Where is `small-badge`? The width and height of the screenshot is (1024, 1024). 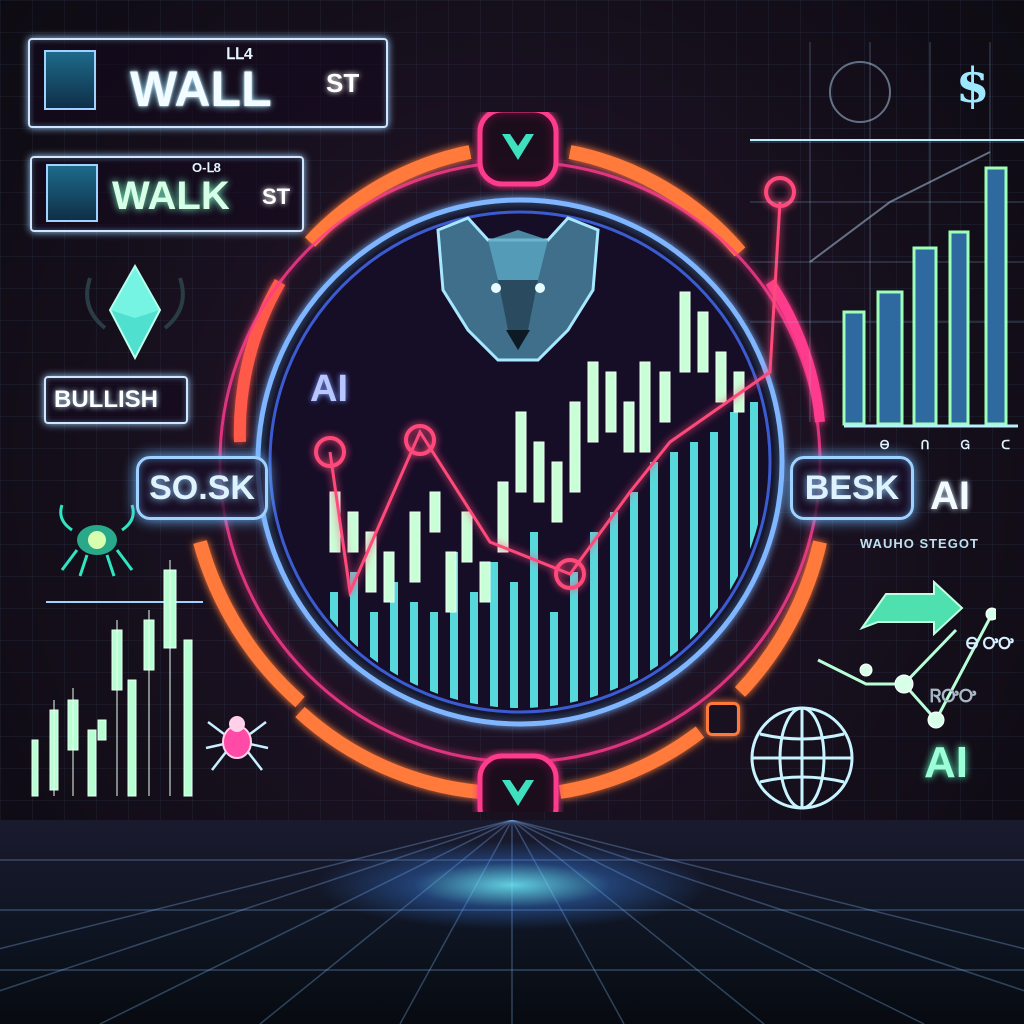 small-badge is located at coordinates (723, 719).